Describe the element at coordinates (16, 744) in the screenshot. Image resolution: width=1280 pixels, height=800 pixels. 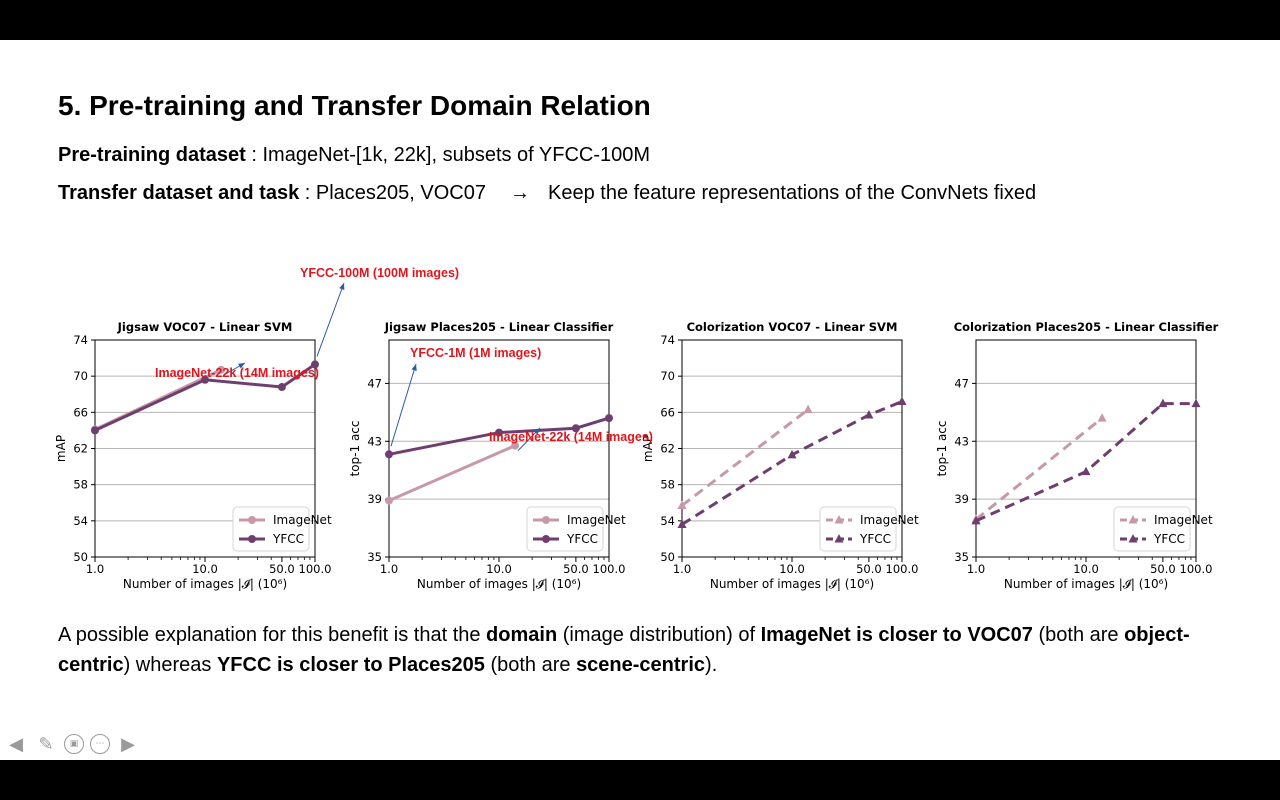
I see `prev-arrow-icon: ◀` at that location.